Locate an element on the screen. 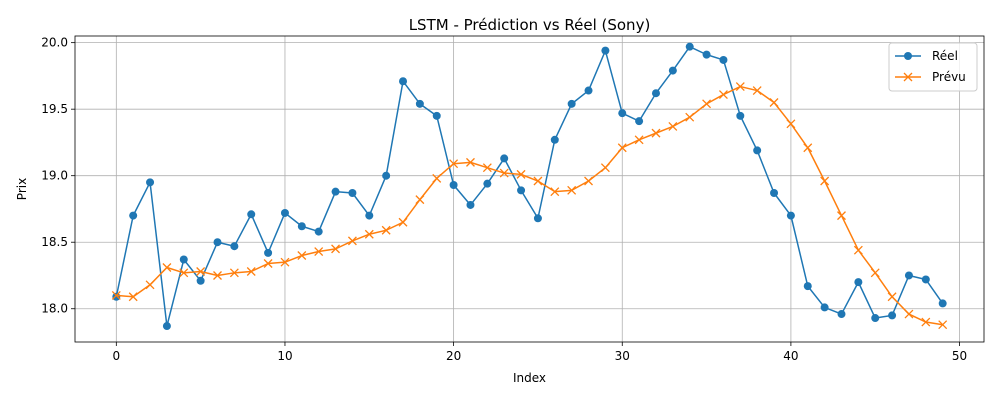 The height and width of the screenshot is (400, 1000). chart-title: LSTM - Prédiction vs Réel (Sony) is located at coordinates (530, 25).